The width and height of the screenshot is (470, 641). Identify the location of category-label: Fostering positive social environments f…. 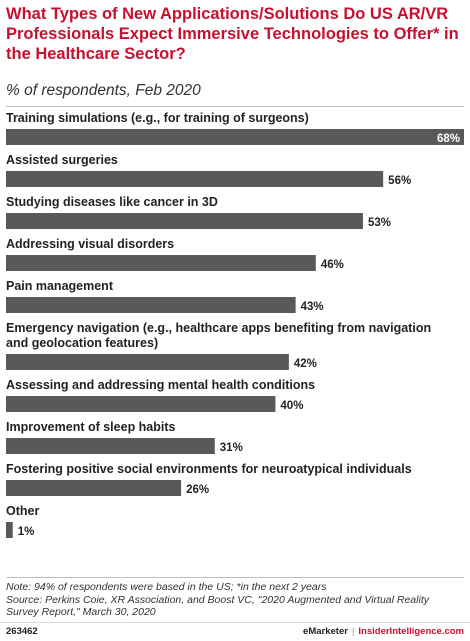
(209, 469).